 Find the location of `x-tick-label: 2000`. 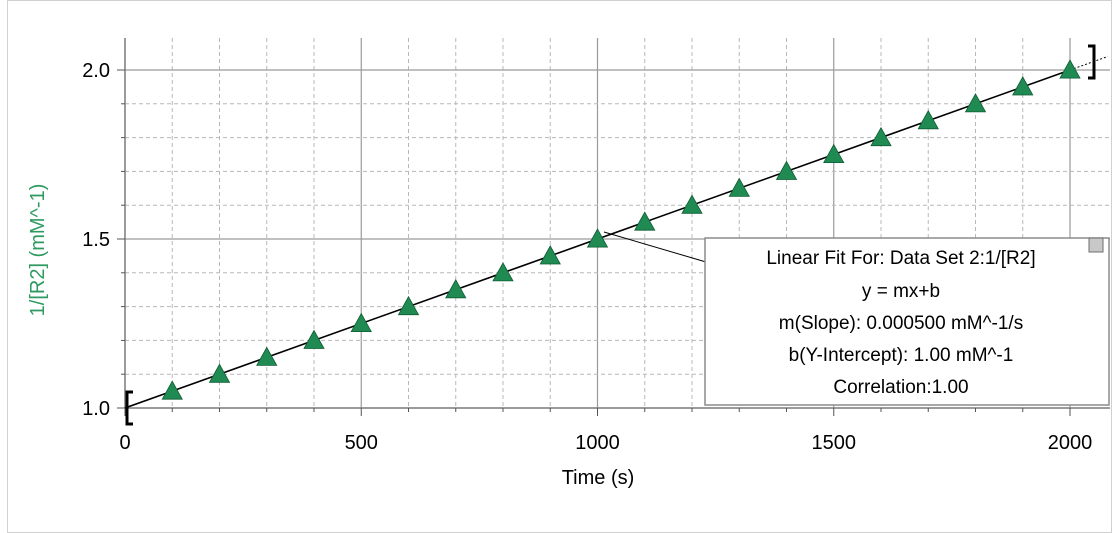

x-tick-label: 2000 is located at coordinates (1070, 443).